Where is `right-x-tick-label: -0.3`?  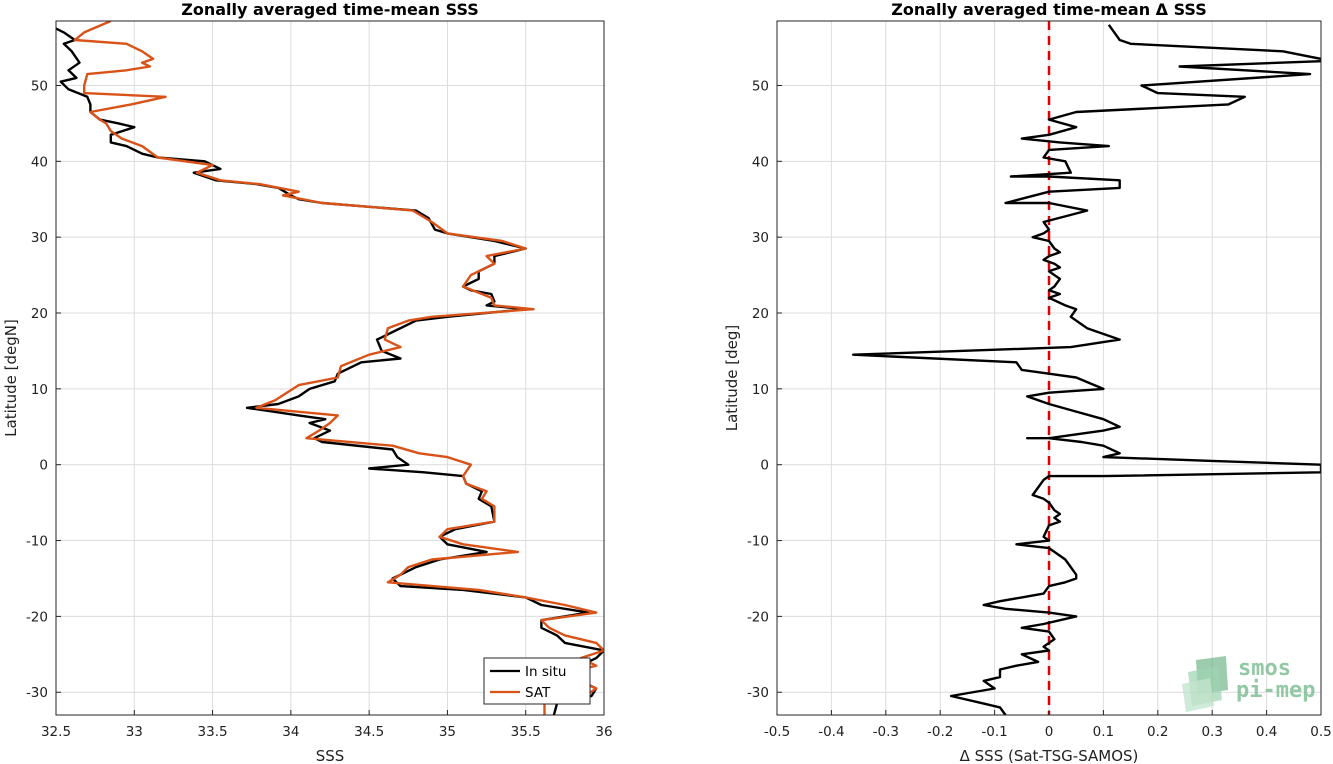
right-x-tick-label: -0.3 is located at coordinates (886, 732).